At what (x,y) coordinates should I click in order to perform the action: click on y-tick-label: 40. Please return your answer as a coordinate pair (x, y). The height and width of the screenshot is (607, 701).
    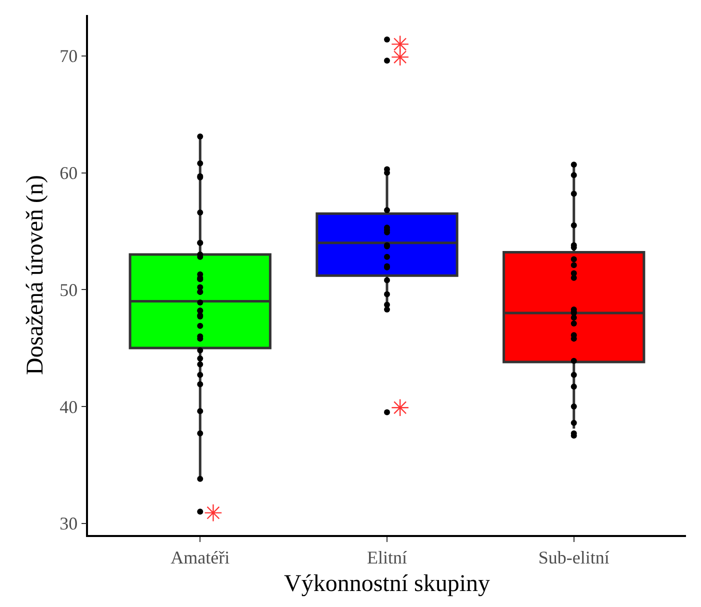
    Looking at the image, I should click on (69, 406).